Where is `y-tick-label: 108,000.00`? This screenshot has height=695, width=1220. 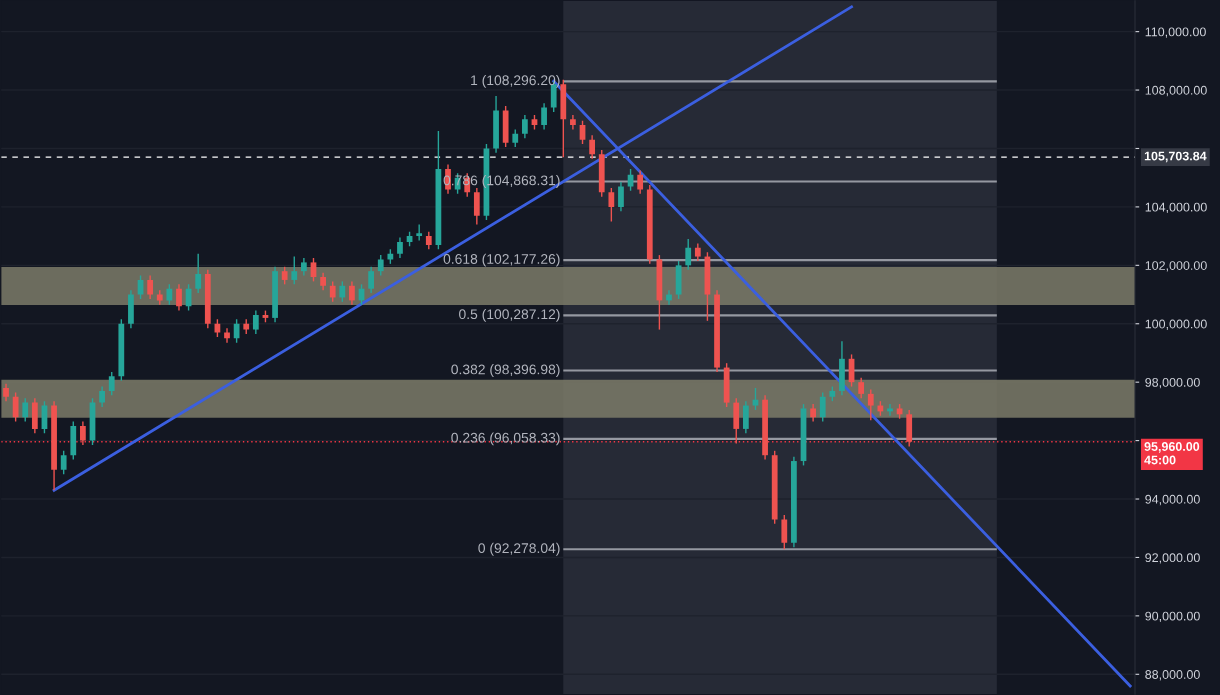
y-tick-label: 108,000.00 is located at coordinates (1176, 91).